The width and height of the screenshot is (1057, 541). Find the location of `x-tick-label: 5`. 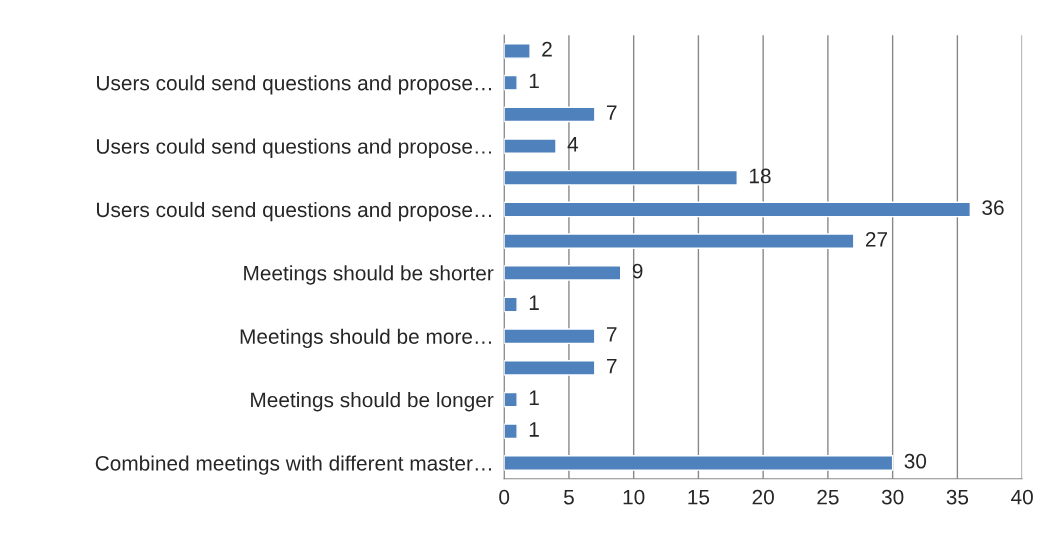

x-tick-label: 5 is located at coordinates (568, 497).